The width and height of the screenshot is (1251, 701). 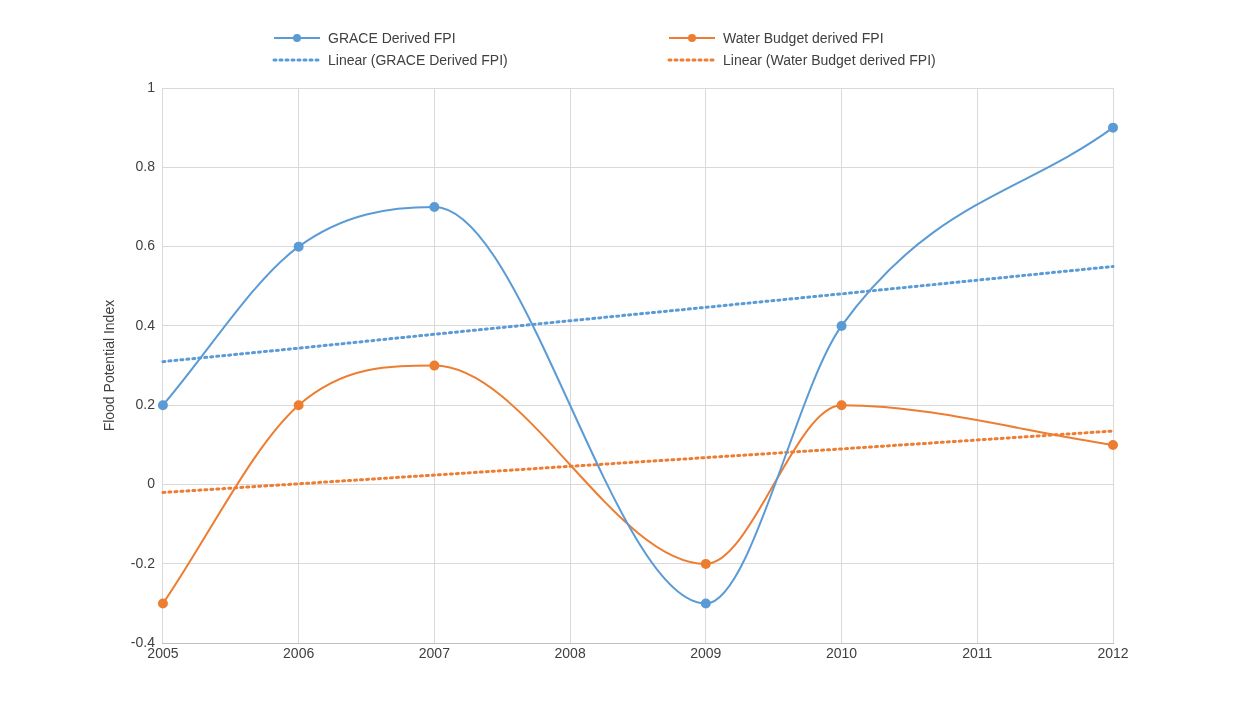 I want to click on y-tick-label: 0.4, so click(x=145, y=324).